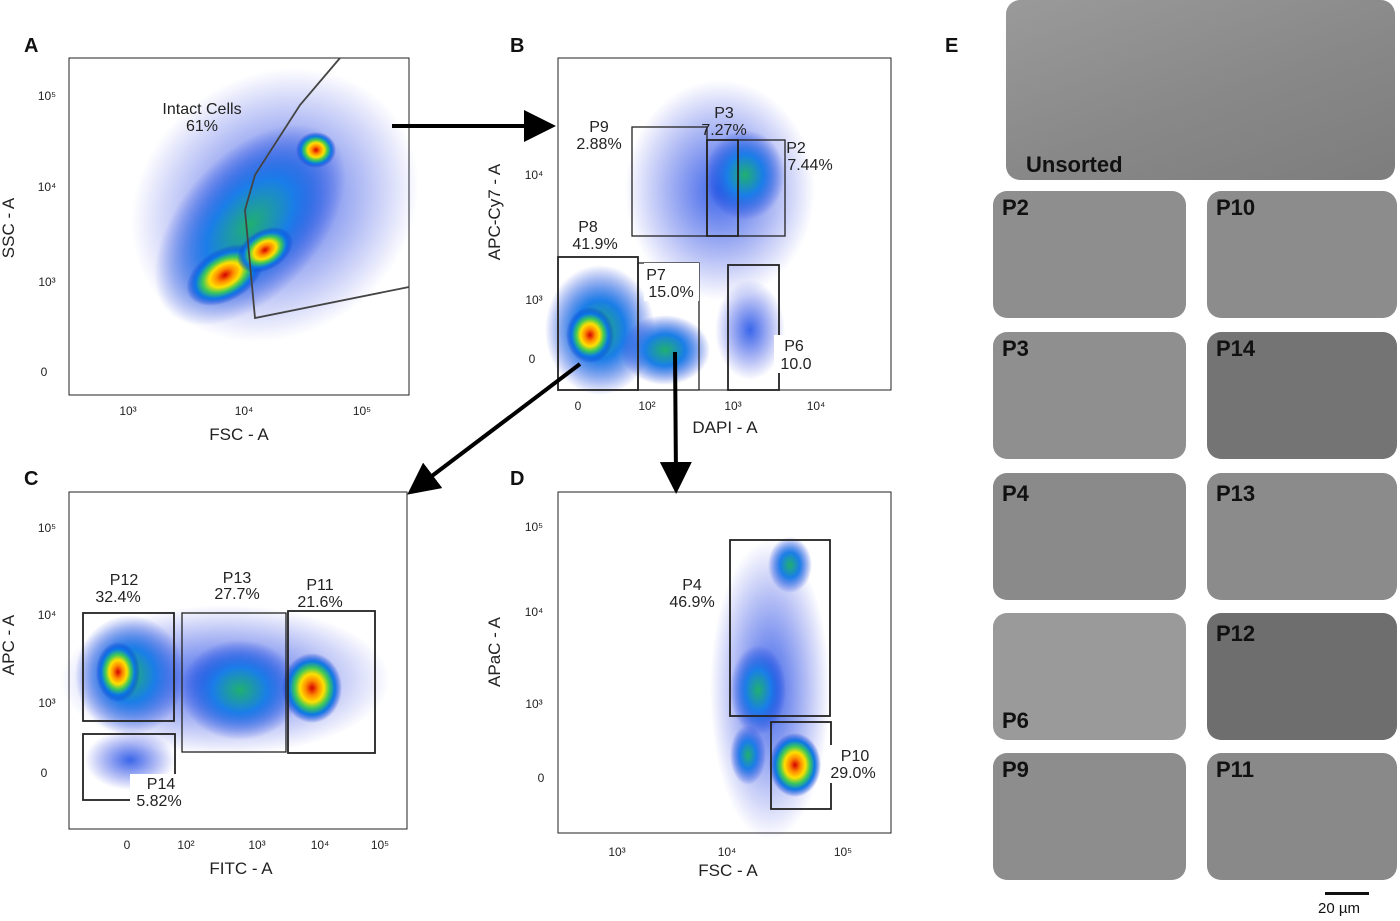  I want to click on micrograph-p11: P11, so click(1302, 816).